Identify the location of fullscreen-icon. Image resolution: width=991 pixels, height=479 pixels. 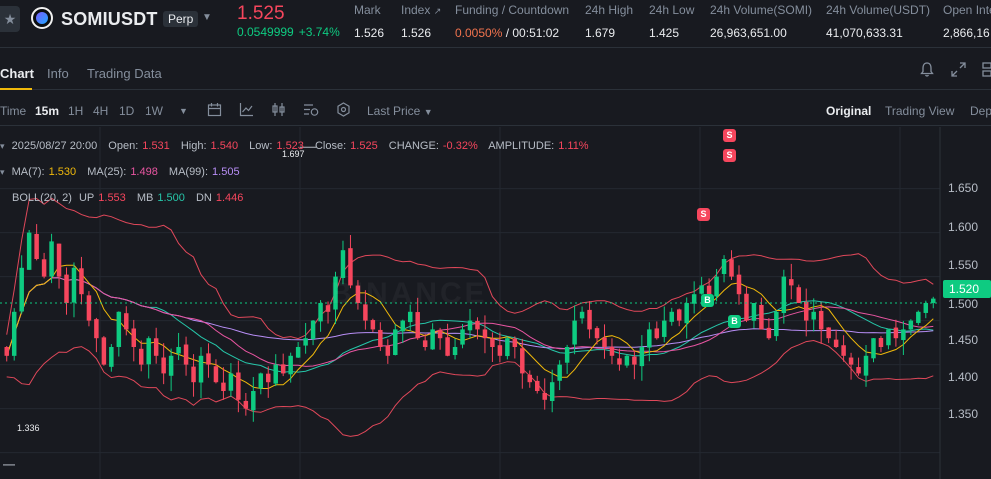
(958, 71).